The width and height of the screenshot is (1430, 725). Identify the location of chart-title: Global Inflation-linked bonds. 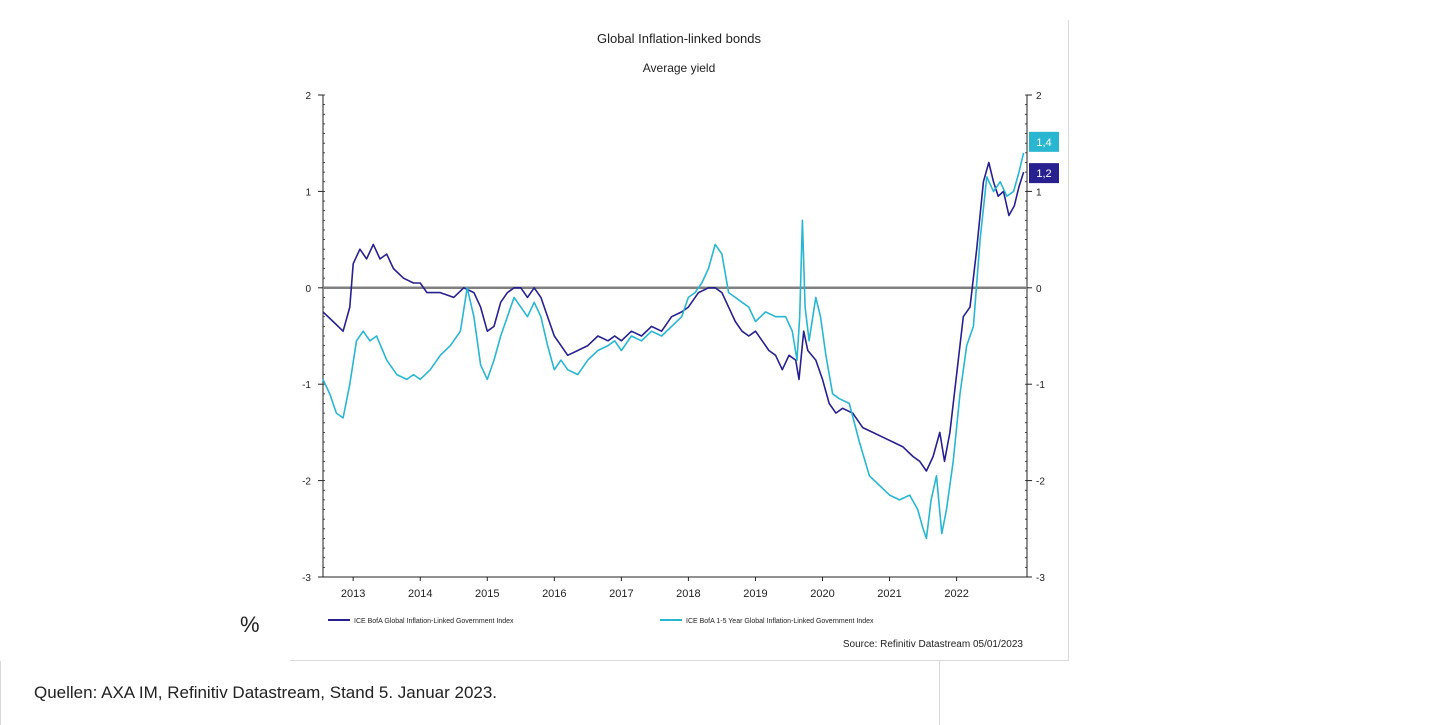
(679, 38).